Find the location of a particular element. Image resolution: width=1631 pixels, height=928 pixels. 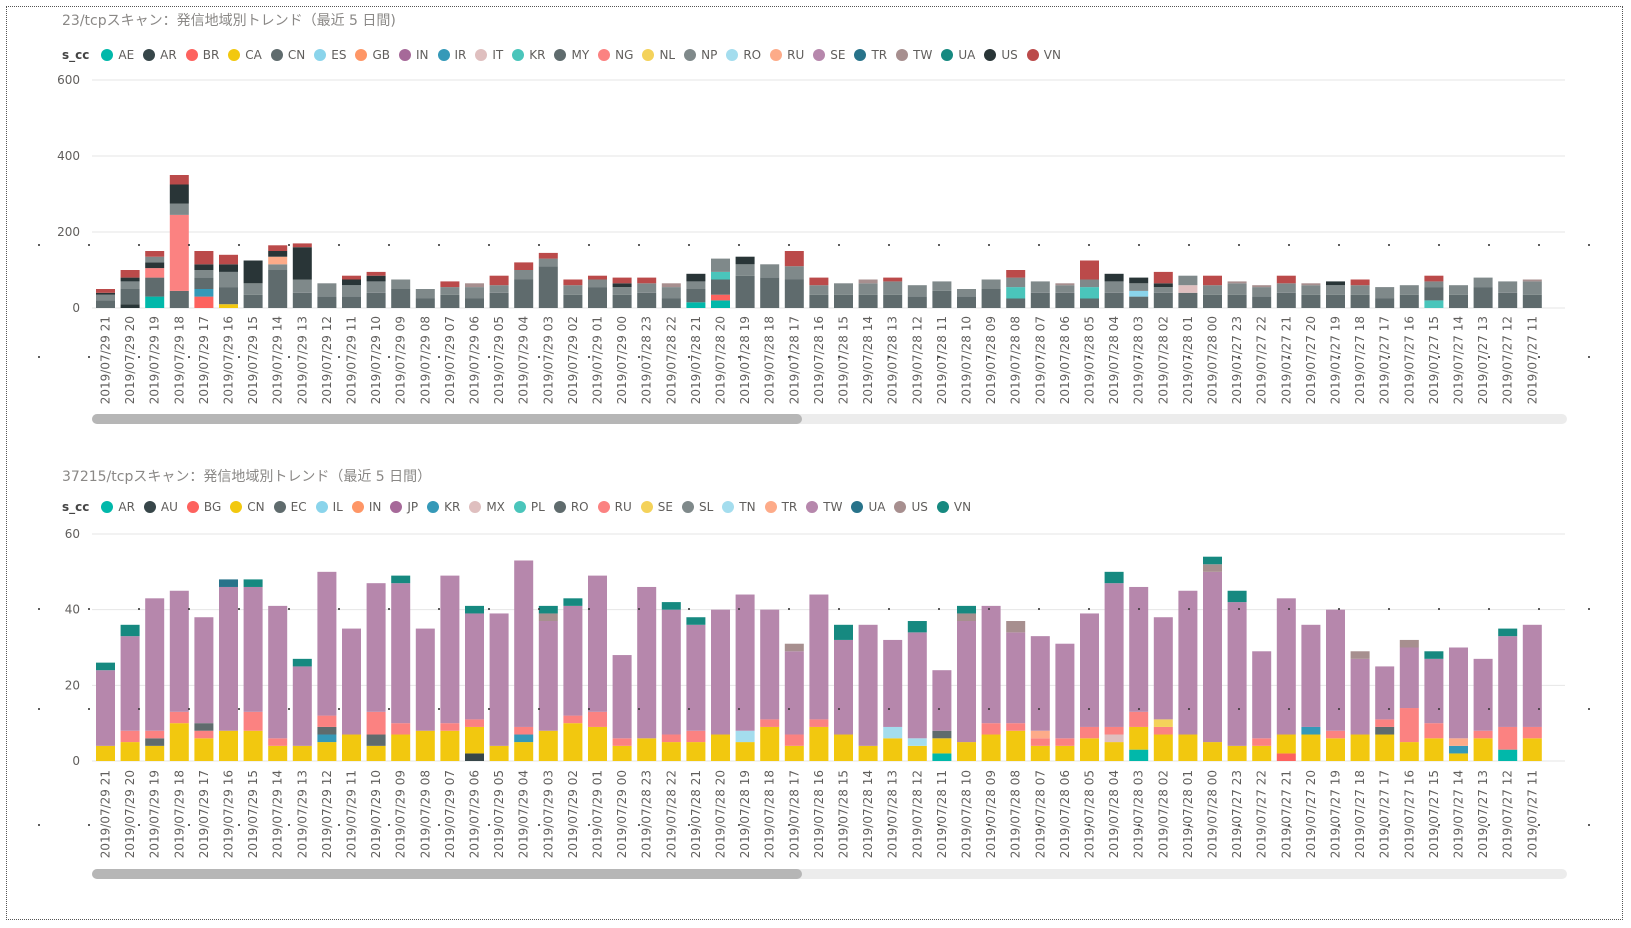

bar-segment-br is located at coordinates (720, 297).